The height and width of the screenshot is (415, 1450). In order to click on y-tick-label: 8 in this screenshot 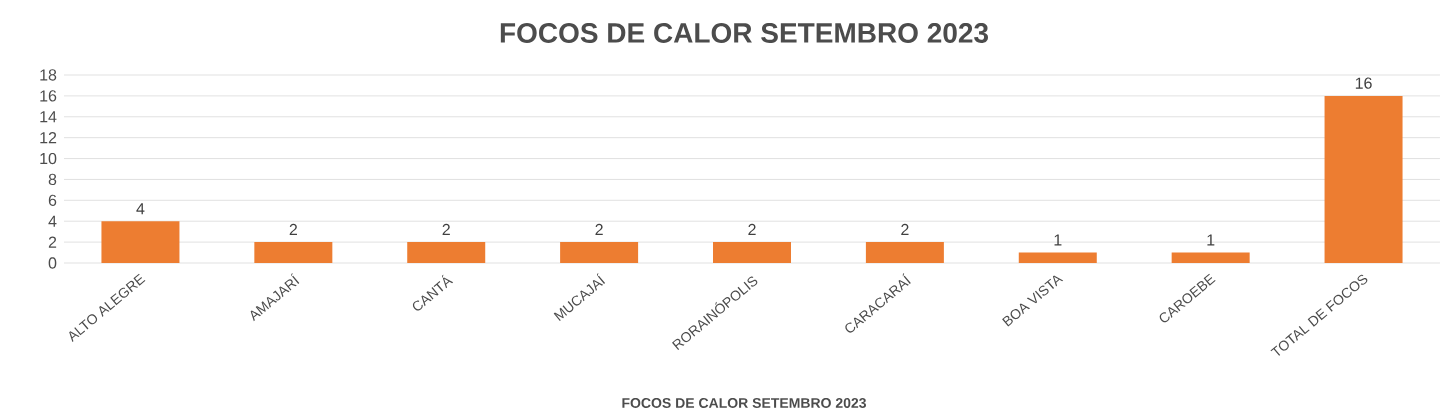, I will do `click(52, 179)`.